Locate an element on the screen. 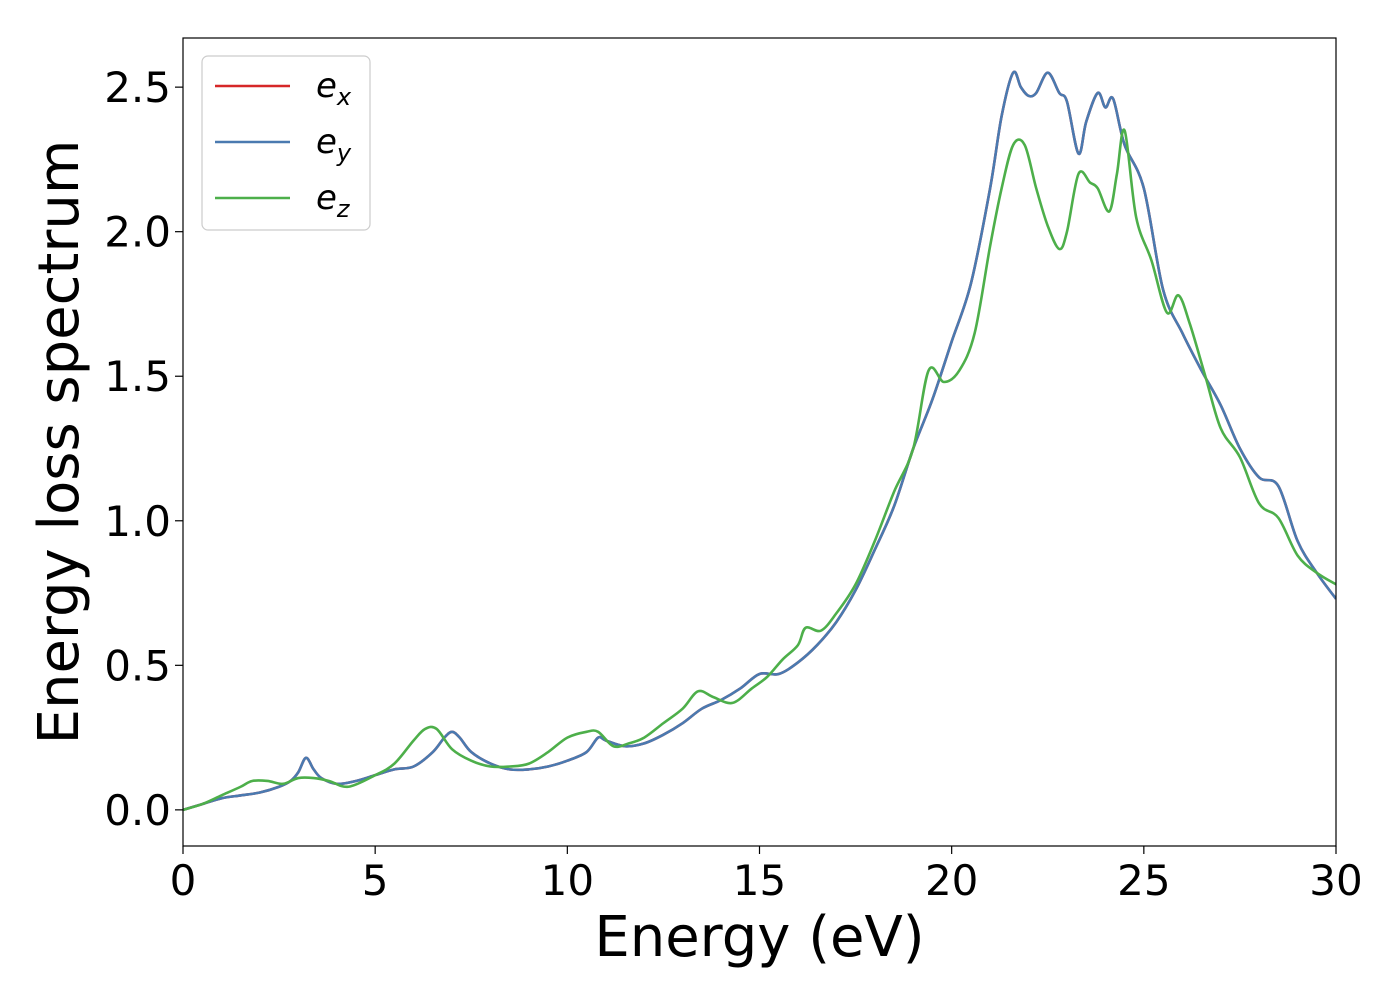 This screenshot has height=1000, width=1400. x-tick-label: 0 is located at coordinates (183, 880).